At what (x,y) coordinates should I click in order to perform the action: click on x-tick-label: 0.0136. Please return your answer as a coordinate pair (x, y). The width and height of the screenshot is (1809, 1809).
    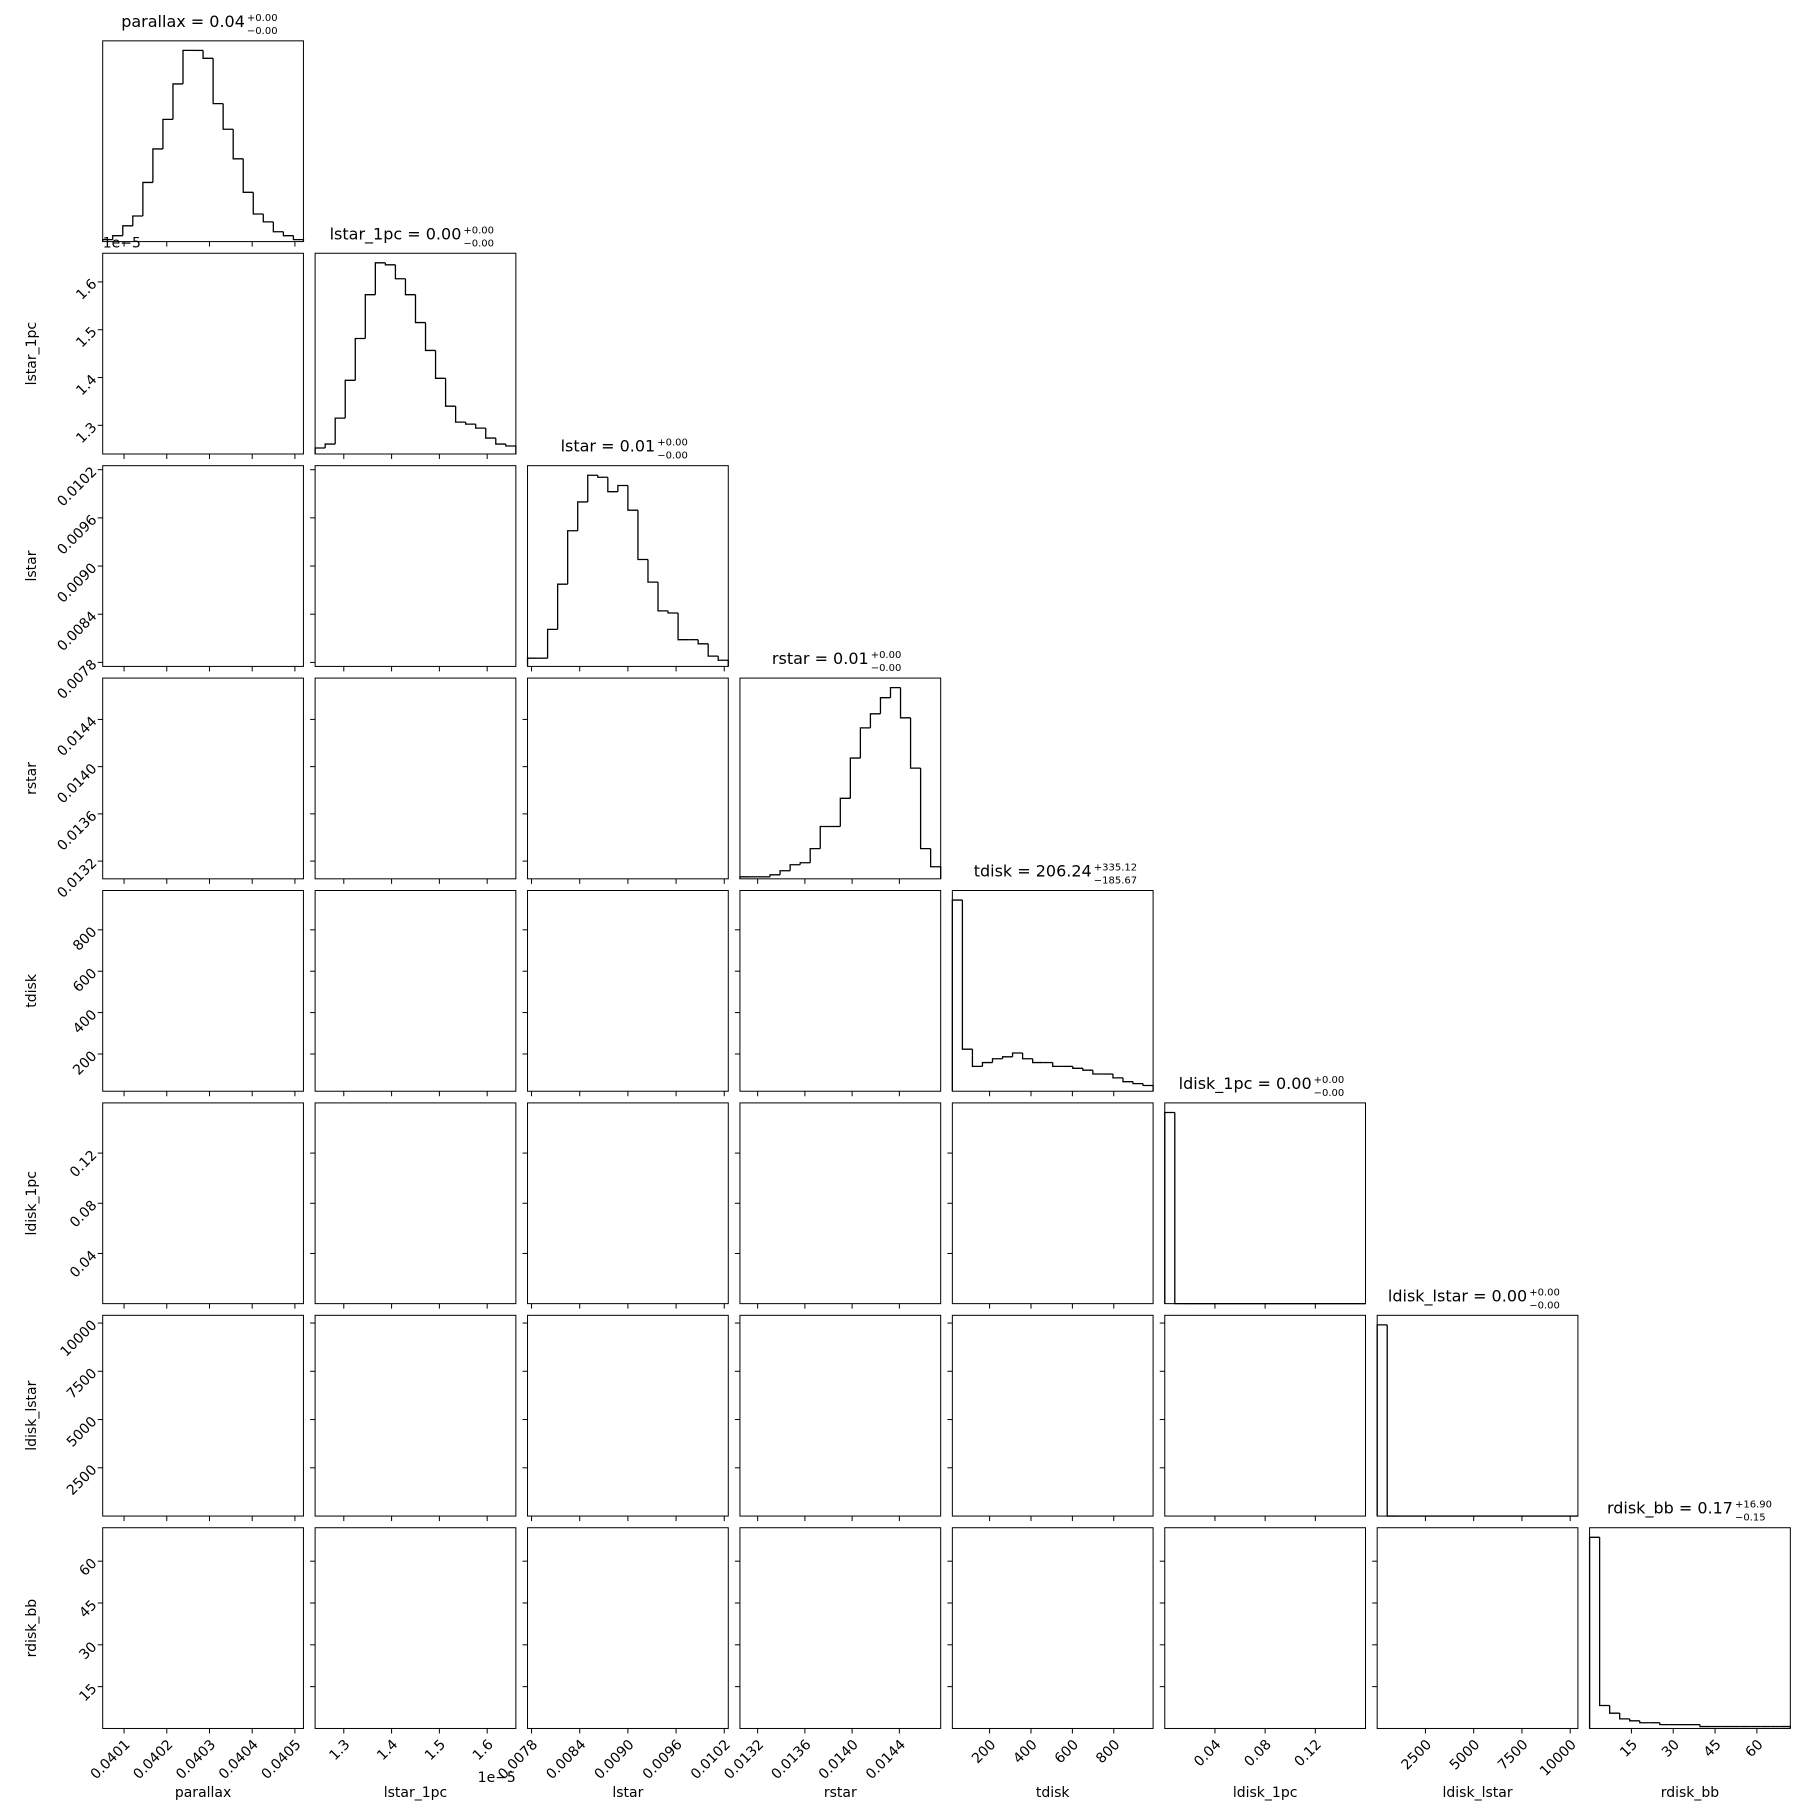
    Looking at the image, I should click on (792, 1760).